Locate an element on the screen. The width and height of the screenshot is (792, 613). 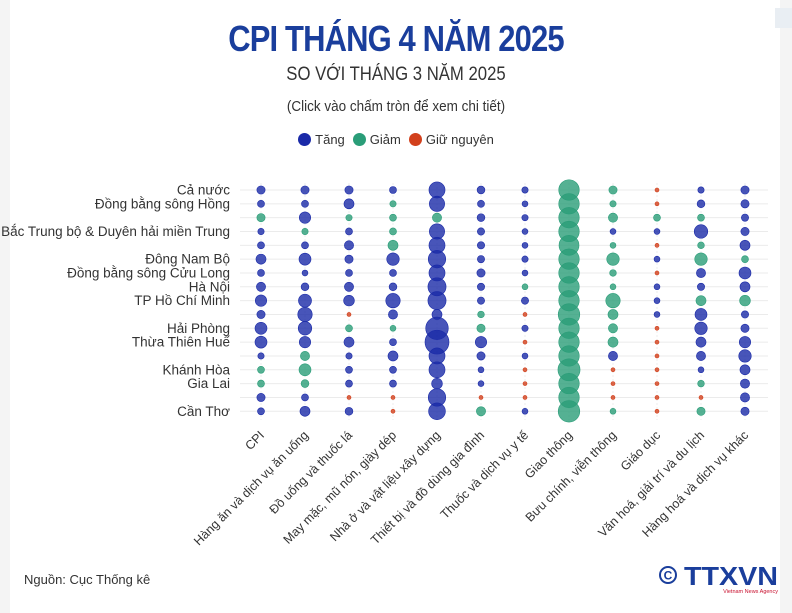
legend-item-unchanged: Giữ nguyên is located at coordinates (451, 139).